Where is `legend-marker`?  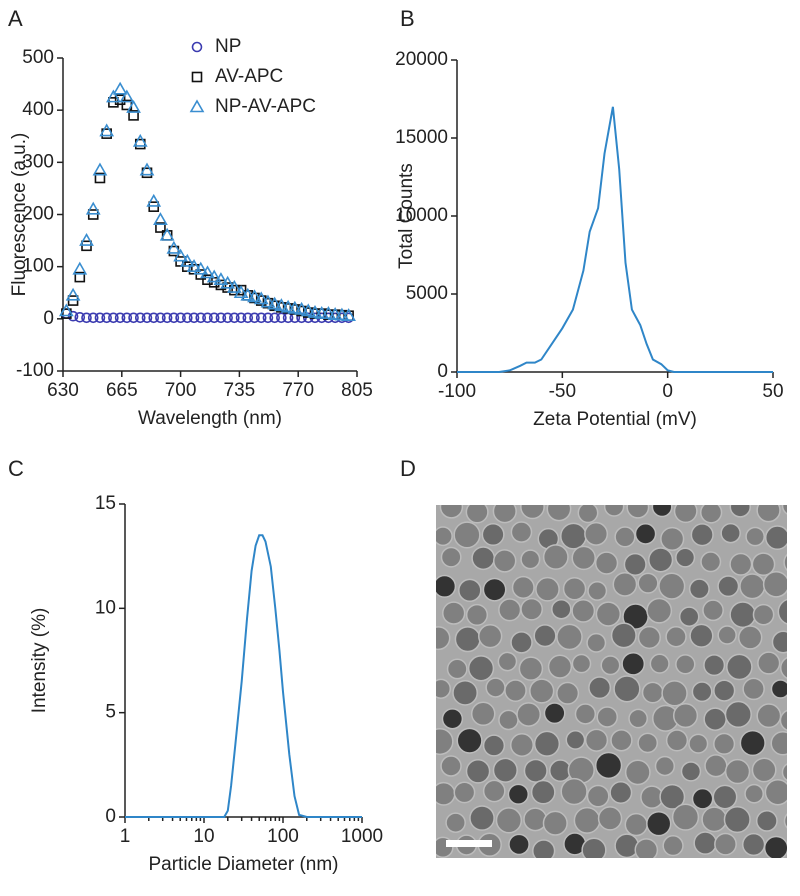
legend-marker is located at coordinates (197, 77).